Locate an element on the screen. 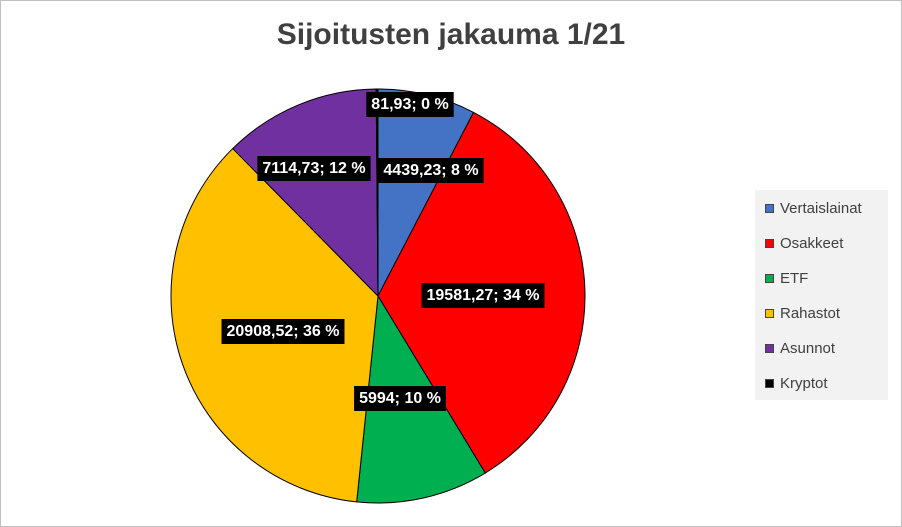 Image resolution: width=902 pixels, height=527 pixels. legend-label: Rahastot is located at coordinates (810, 313).